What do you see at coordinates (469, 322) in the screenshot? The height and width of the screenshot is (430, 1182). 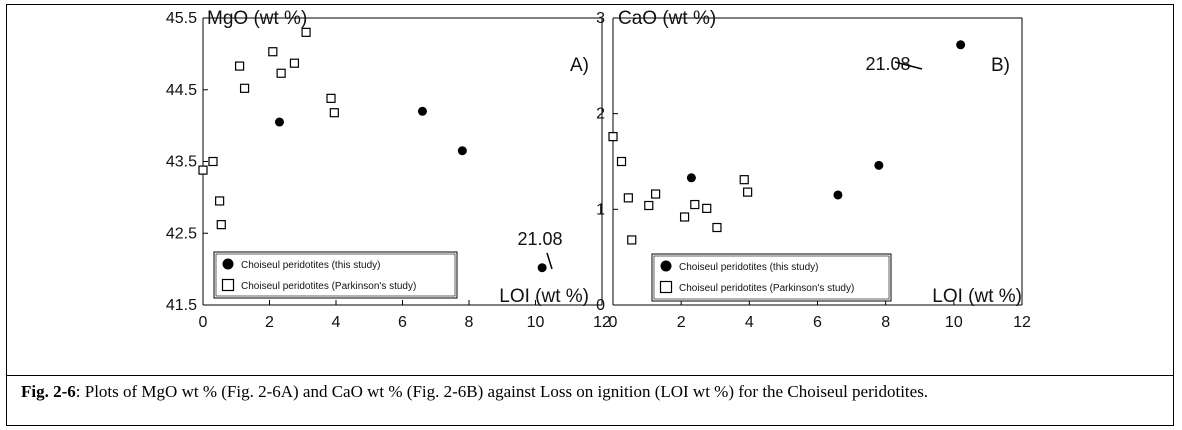 I see `panel-a-x-tick-label: 8` at bounding box center [469, 322].